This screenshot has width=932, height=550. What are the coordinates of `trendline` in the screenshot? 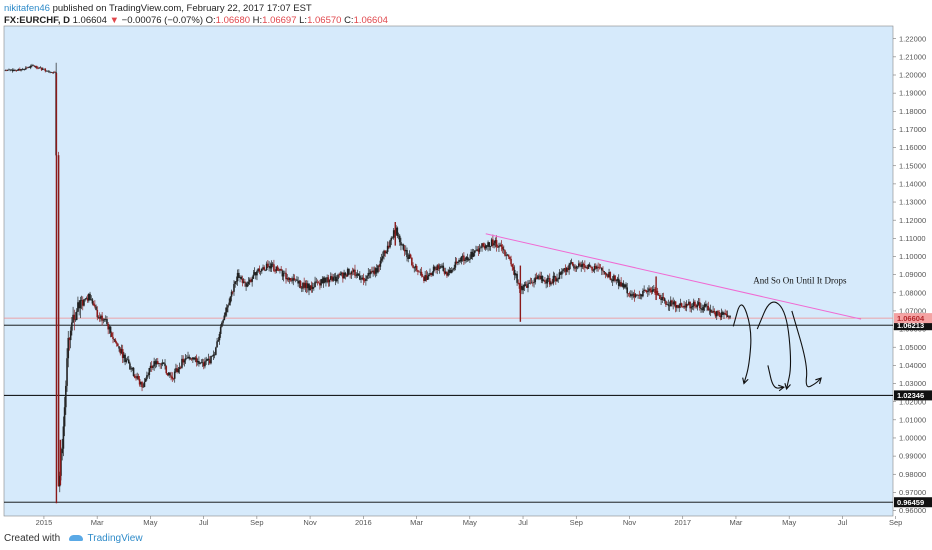 It's located at (673, 276).